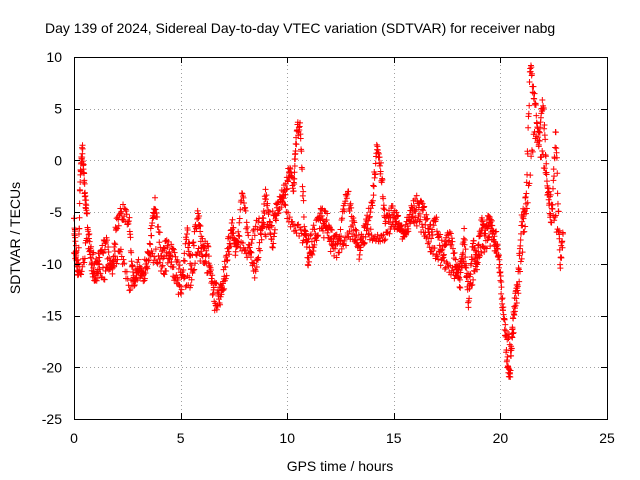 This screenshot has width=640, height=480. Describe the element at coordinates (52, 316) in the screenshot. I see `y-tick-label: -15` at that location.